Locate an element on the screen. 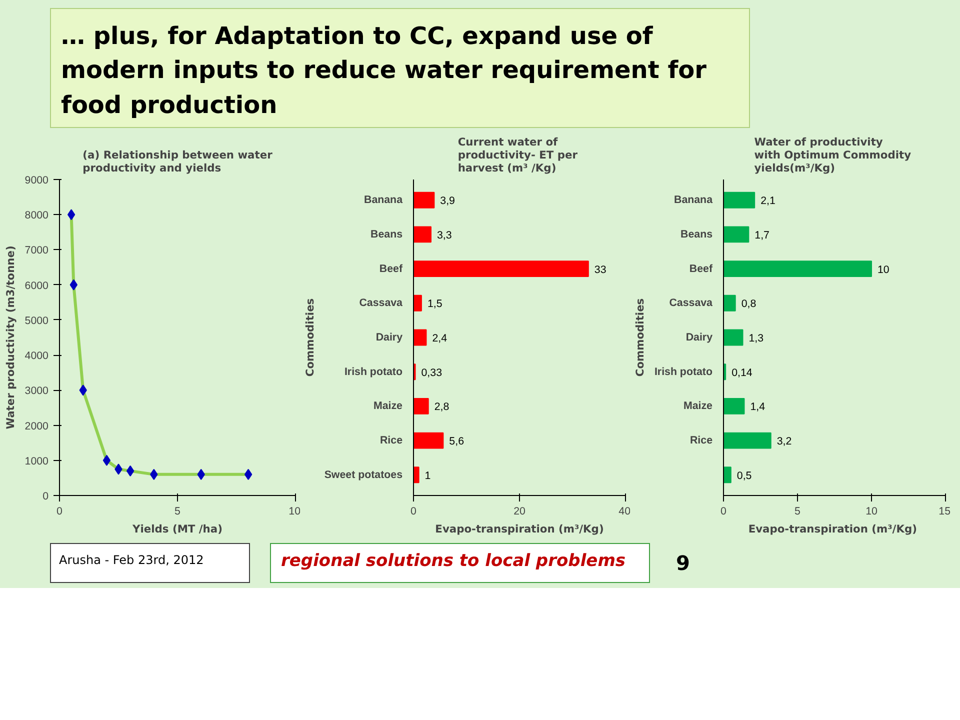 The image size is (960, 720). data-label: 0,8 is located at coordinates (748, 304).